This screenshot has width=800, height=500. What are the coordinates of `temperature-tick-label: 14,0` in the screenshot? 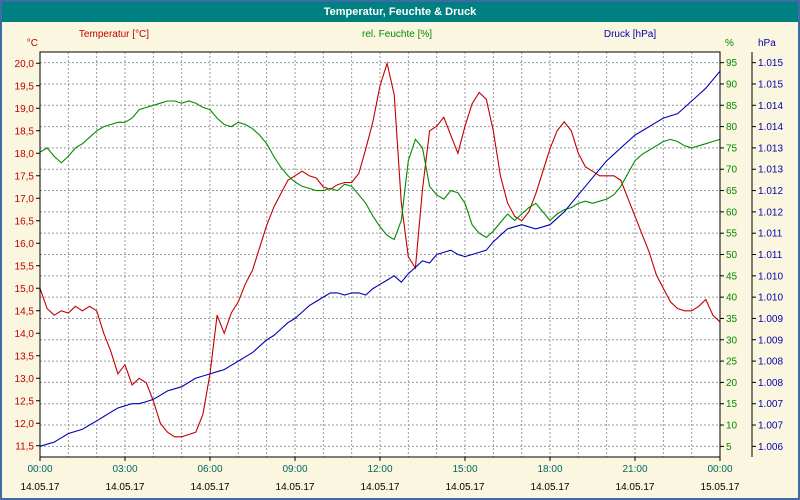 It's located at (25, 334).